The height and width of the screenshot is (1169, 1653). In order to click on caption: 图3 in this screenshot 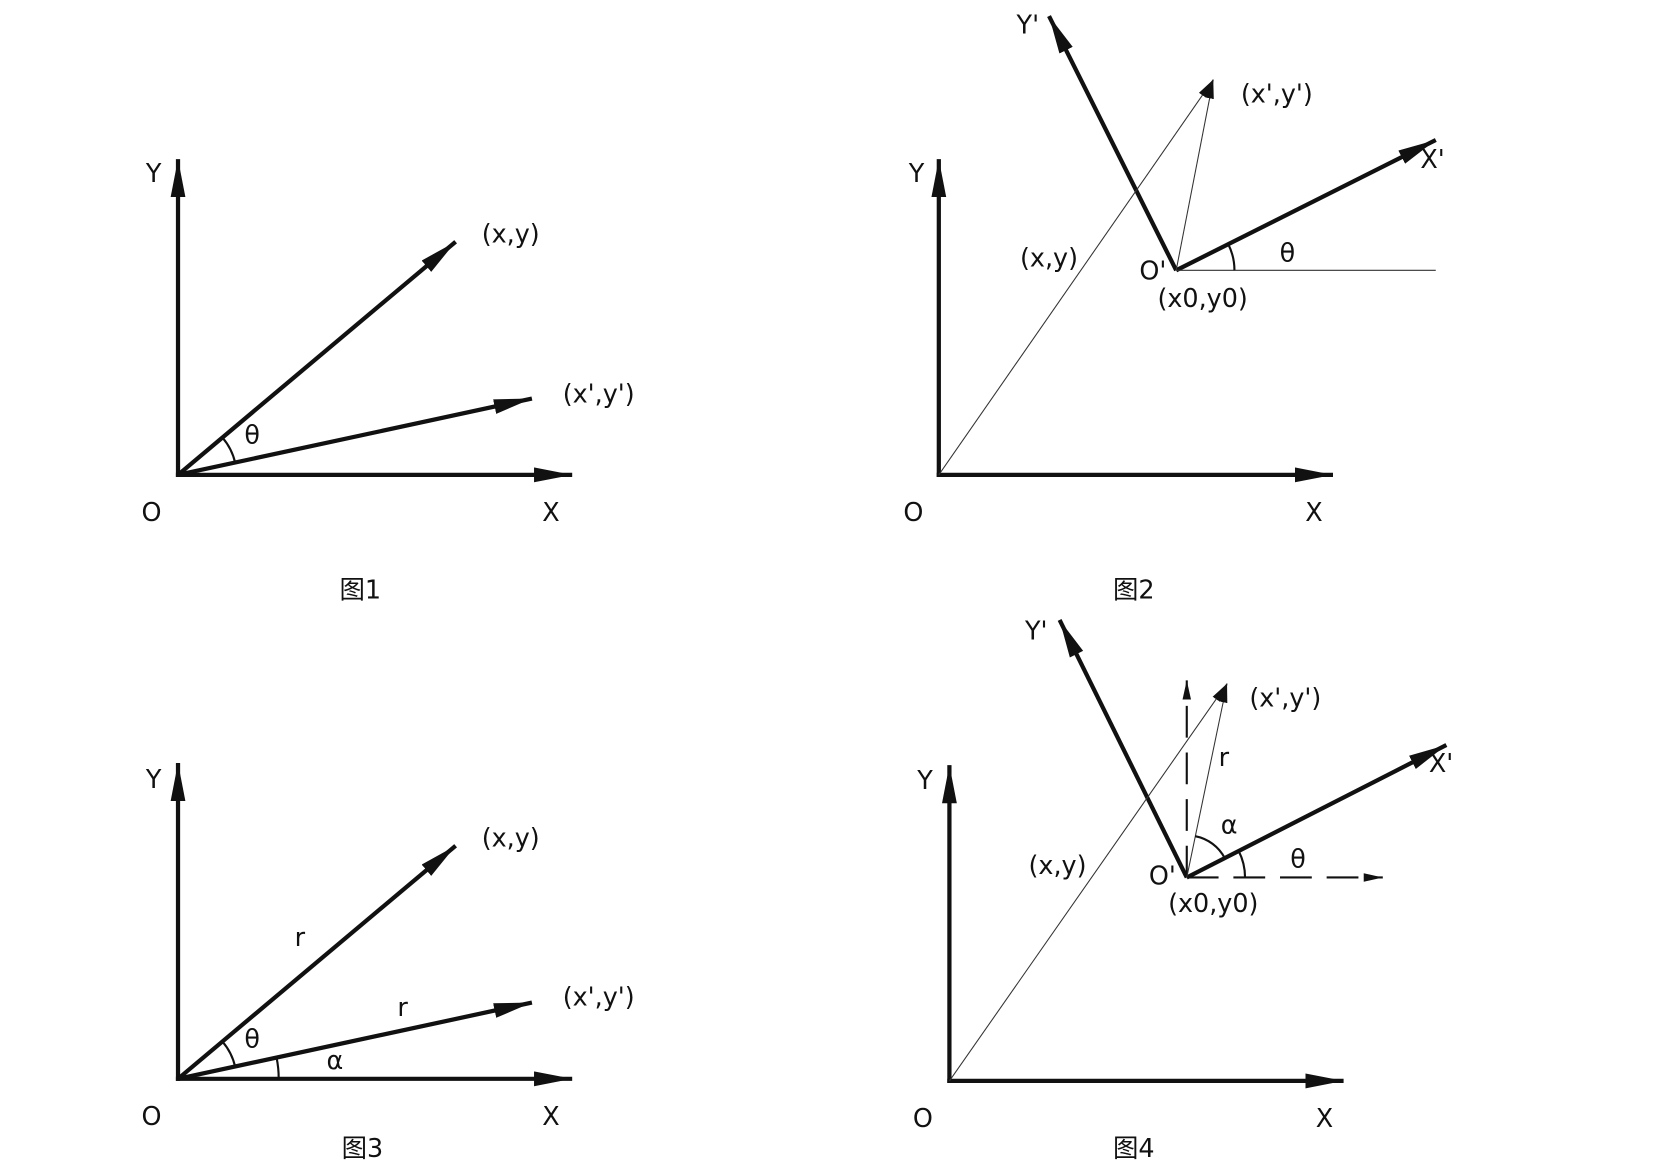, I will do `click(363, 1148)`.